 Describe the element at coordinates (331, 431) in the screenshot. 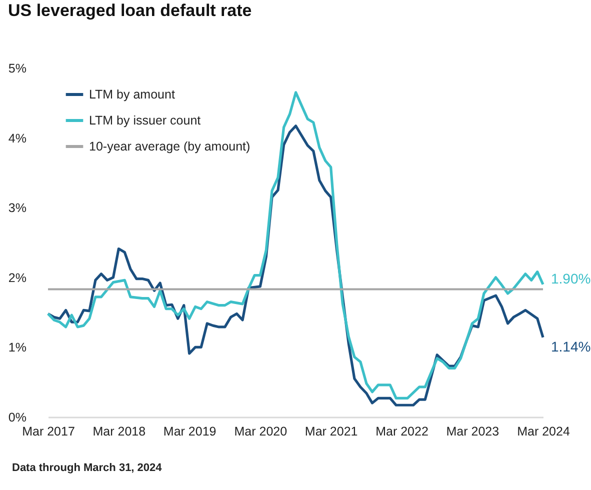

I see `x-tick-label: Mar 2021` at that location.